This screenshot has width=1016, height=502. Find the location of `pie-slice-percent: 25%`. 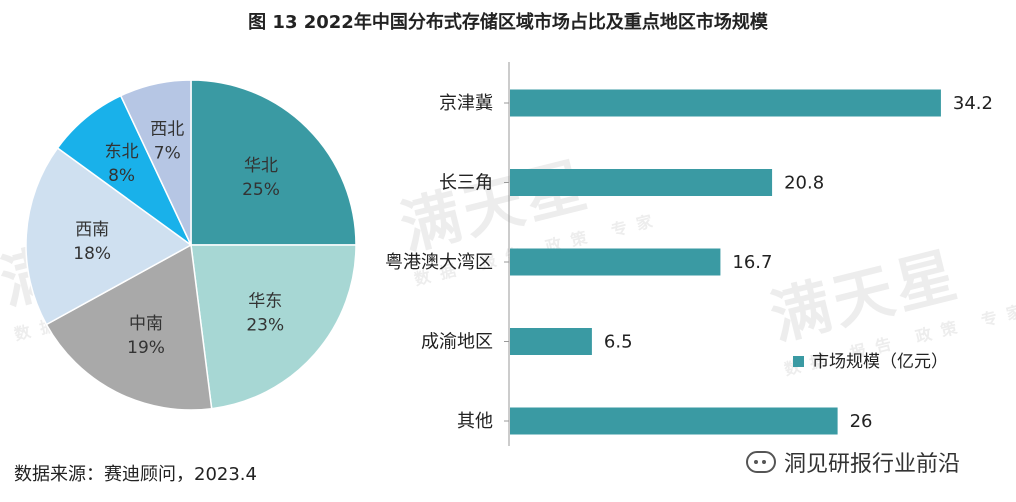

pie-slice-percent: 25% is located at coordinates (261, 190).